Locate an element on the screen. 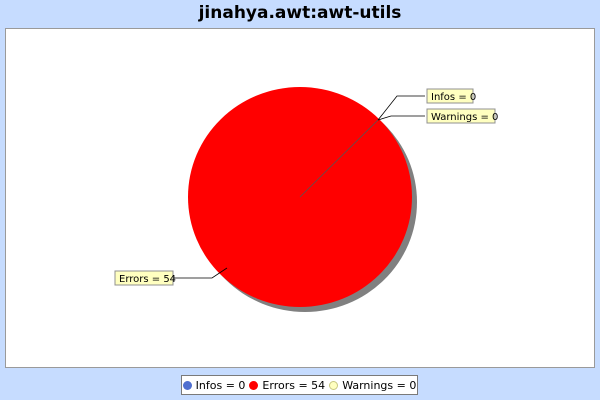  label-errors-box is located at coordinates (144, 278).